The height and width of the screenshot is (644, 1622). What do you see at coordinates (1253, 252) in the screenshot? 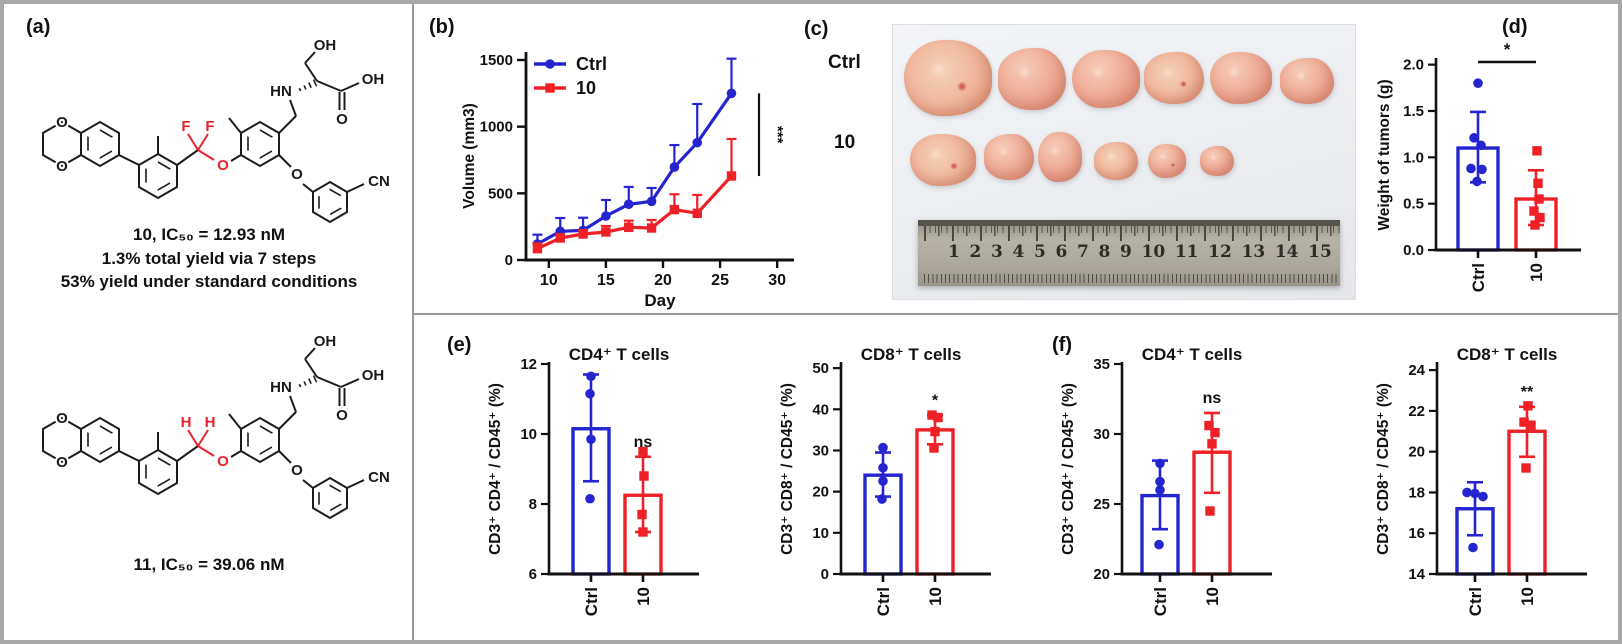
I see `ruler-number: 13` at bounding box center [1253, 252].